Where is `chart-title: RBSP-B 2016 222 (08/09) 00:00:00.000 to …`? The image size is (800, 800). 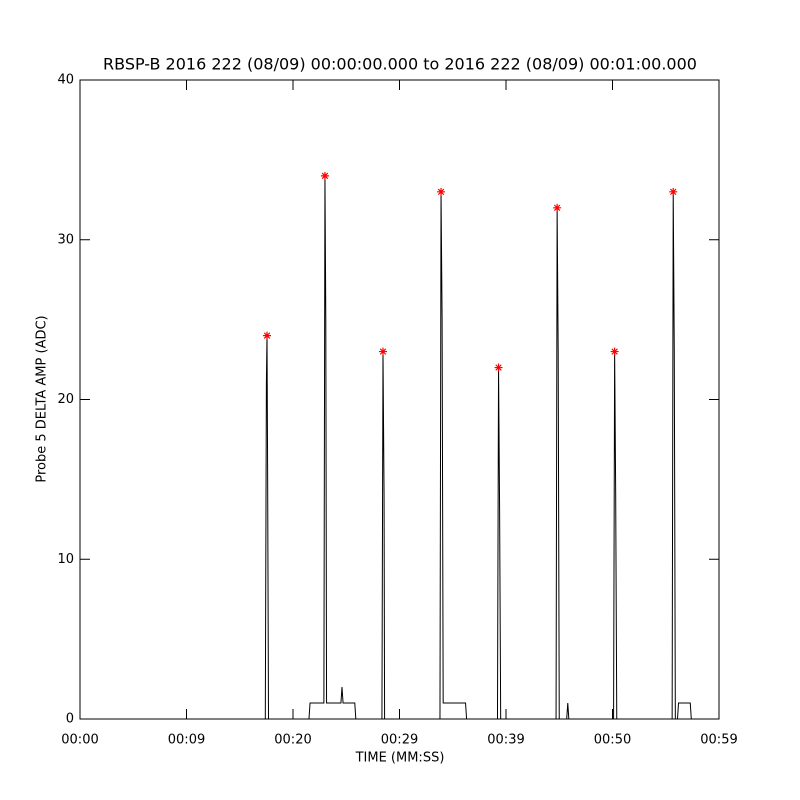 chart-title: RBSP-B 2016 222 (08/09) 00:00:00.000 to … is located at coordinates (400, 64).